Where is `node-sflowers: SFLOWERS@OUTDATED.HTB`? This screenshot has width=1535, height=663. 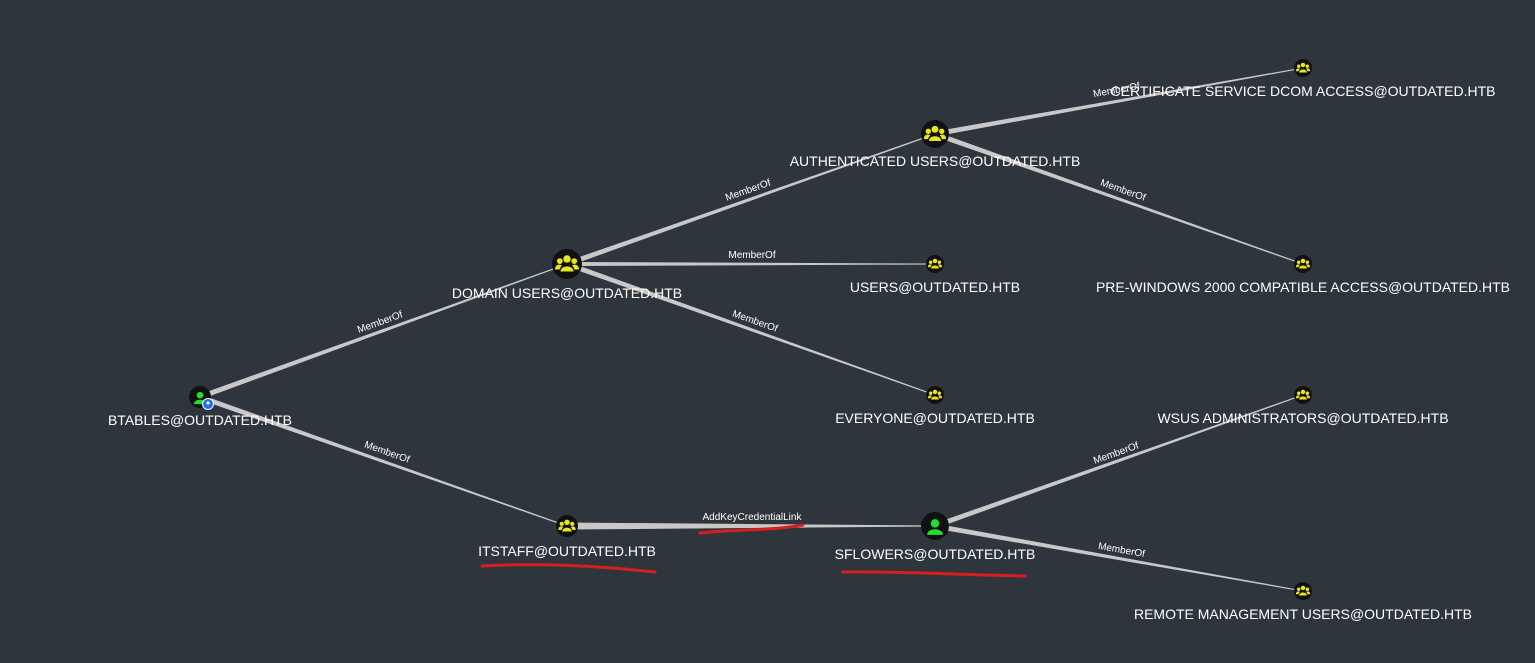
node-sflowers: SFLOWERS@OUTDATED.HTB is located at coordinates (935, 537).